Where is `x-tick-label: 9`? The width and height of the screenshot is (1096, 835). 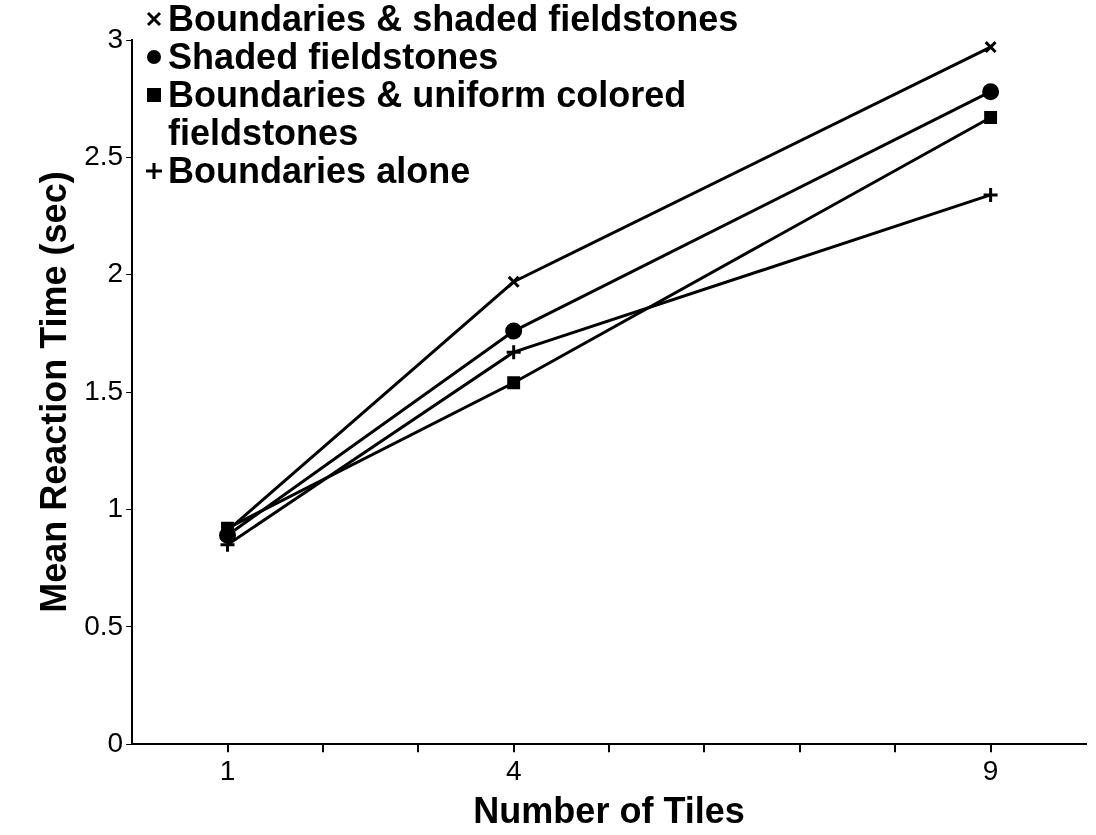
x-tick-label: 9 is located at coordinates (990, 770).